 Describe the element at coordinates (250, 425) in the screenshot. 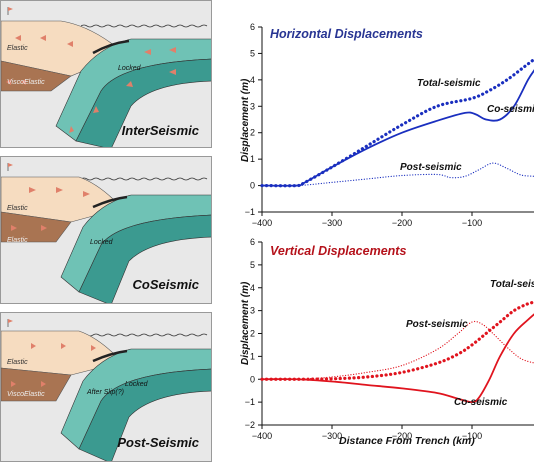

I see `y-tick-label: −2` at that location.